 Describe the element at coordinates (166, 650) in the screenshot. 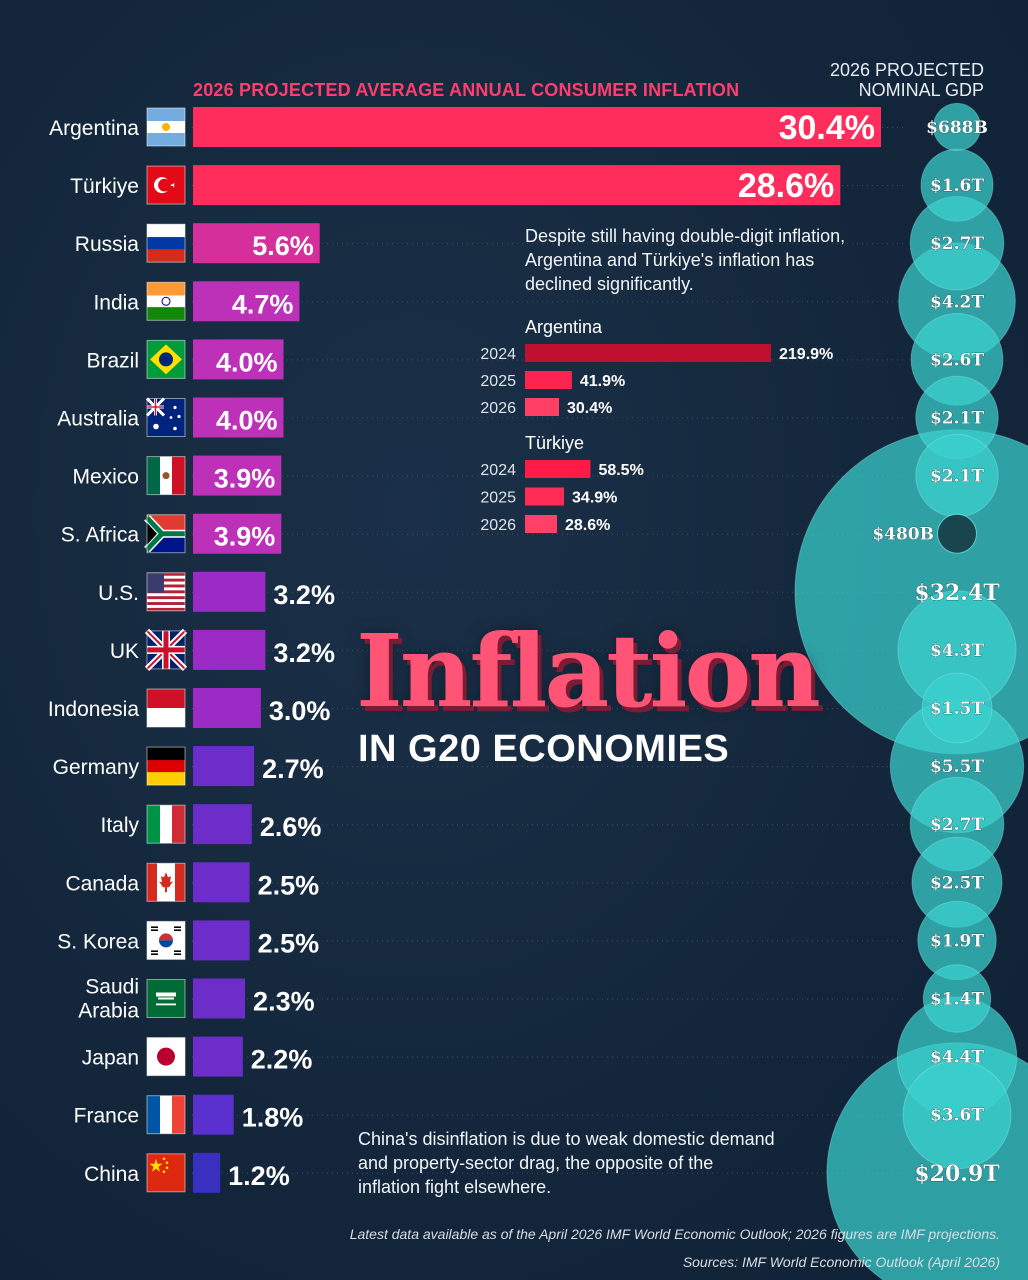

I see `country-flags` at that location.